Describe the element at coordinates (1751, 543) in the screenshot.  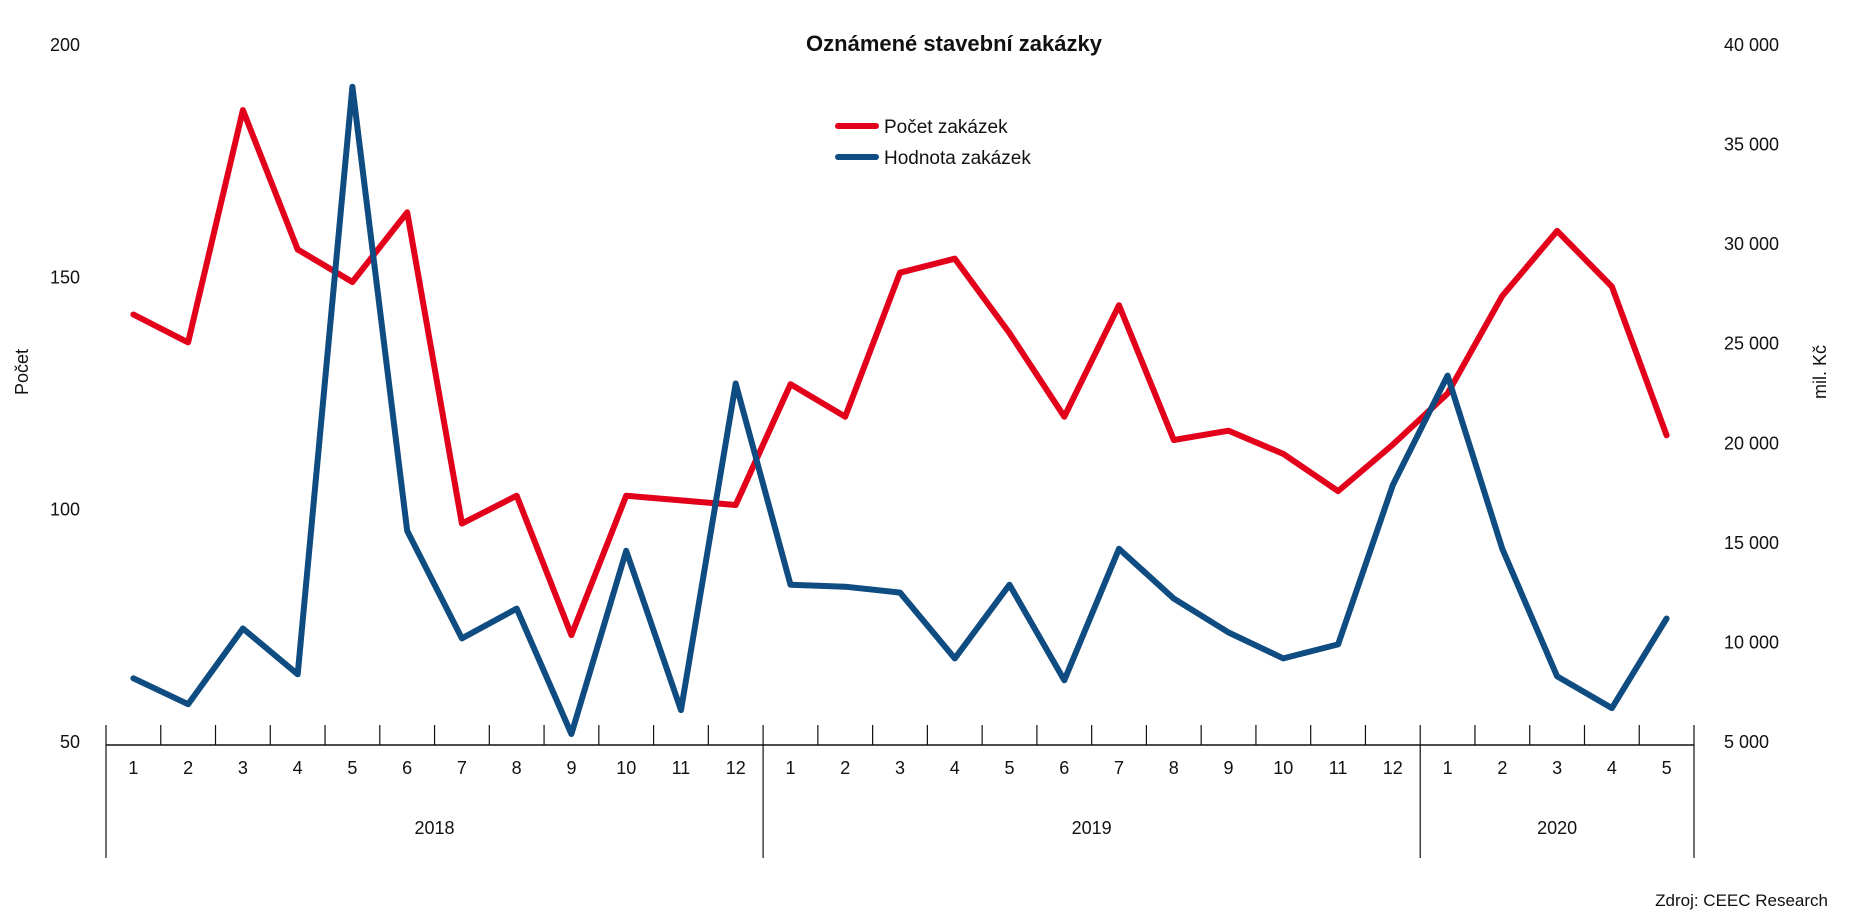
I see `right-tick-label: 15 000` at that location.